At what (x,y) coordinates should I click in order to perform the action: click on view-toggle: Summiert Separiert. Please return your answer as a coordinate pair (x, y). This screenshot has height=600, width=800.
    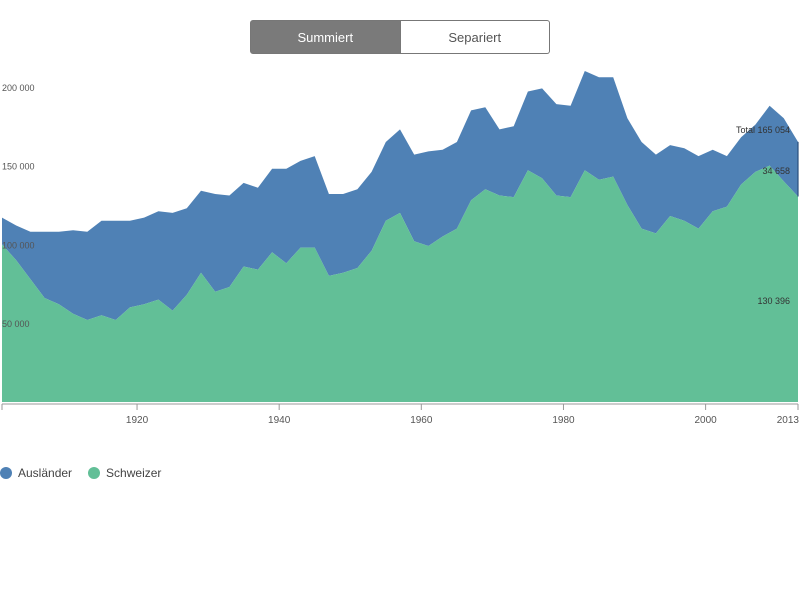
    Looking at the image, I should click on (400, 37).